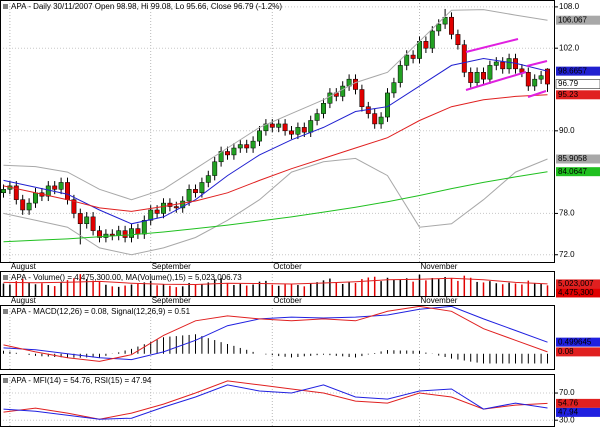 Image resolution: width=600 pixels, height=428 pixels. I want to click on value-tag-label: 106.067, so click(572, 19).